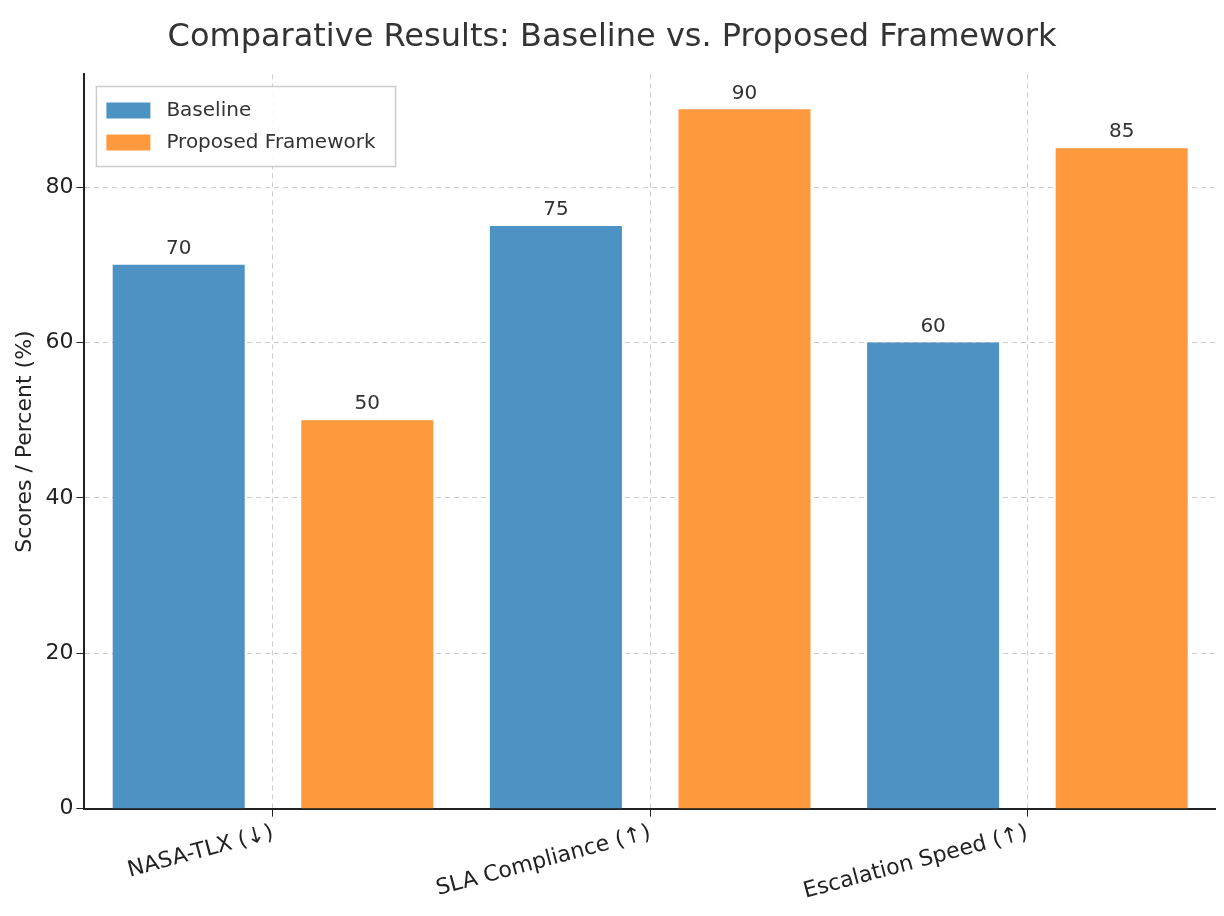  Describe the element at coordinates (23, 441) in the screenshot. I see `y-axis-title: Scores / Percent (%)` at that location.